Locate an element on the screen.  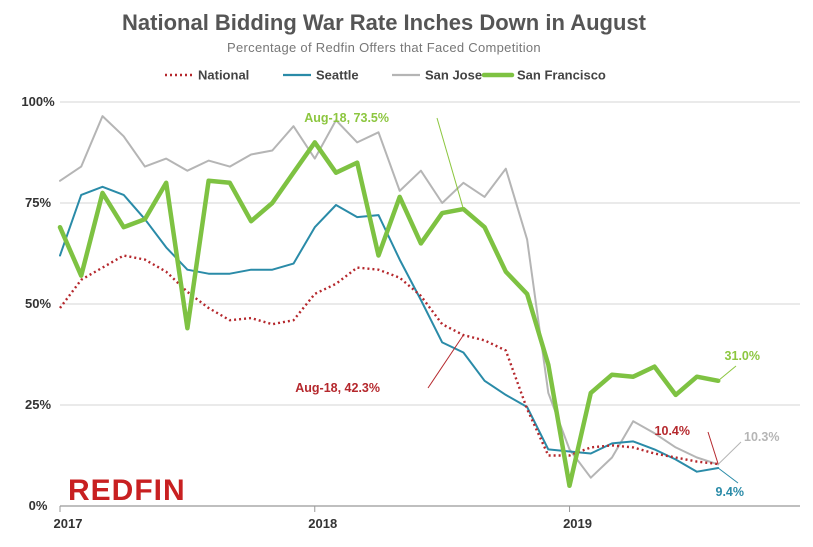
y-tick-label-75: 75% is located at coordinates (38, 202).